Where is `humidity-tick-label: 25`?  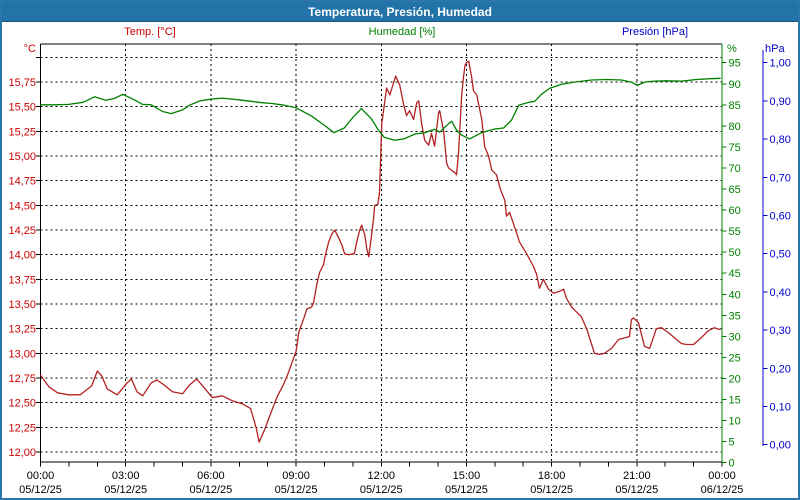 humidity-tick-label: 25 is located at coordinates (735, 358).